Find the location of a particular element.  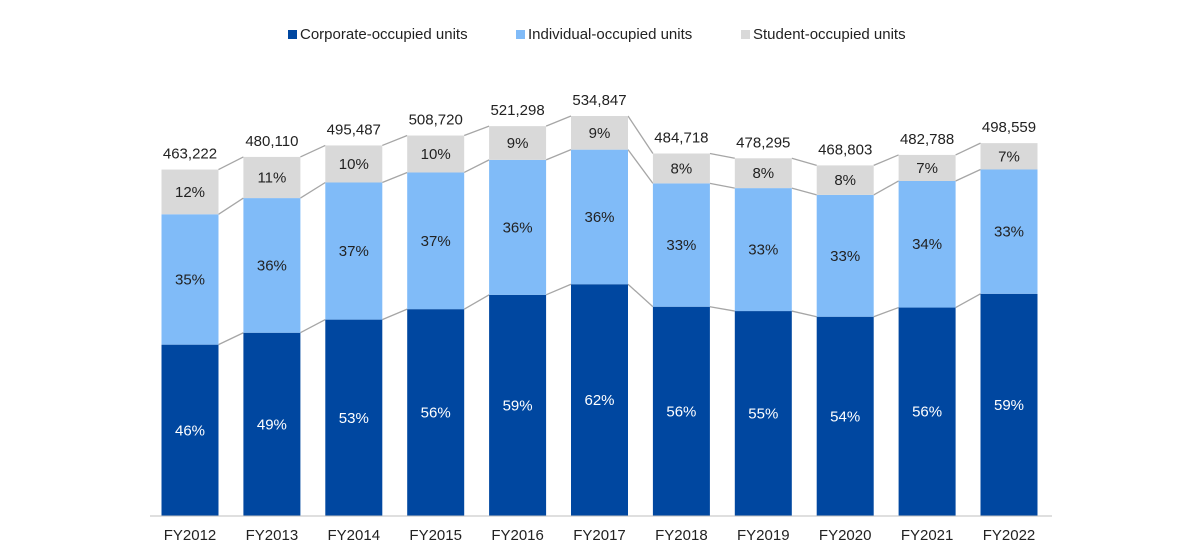

total-label: 534,847 is located at coordinates (599, 100).